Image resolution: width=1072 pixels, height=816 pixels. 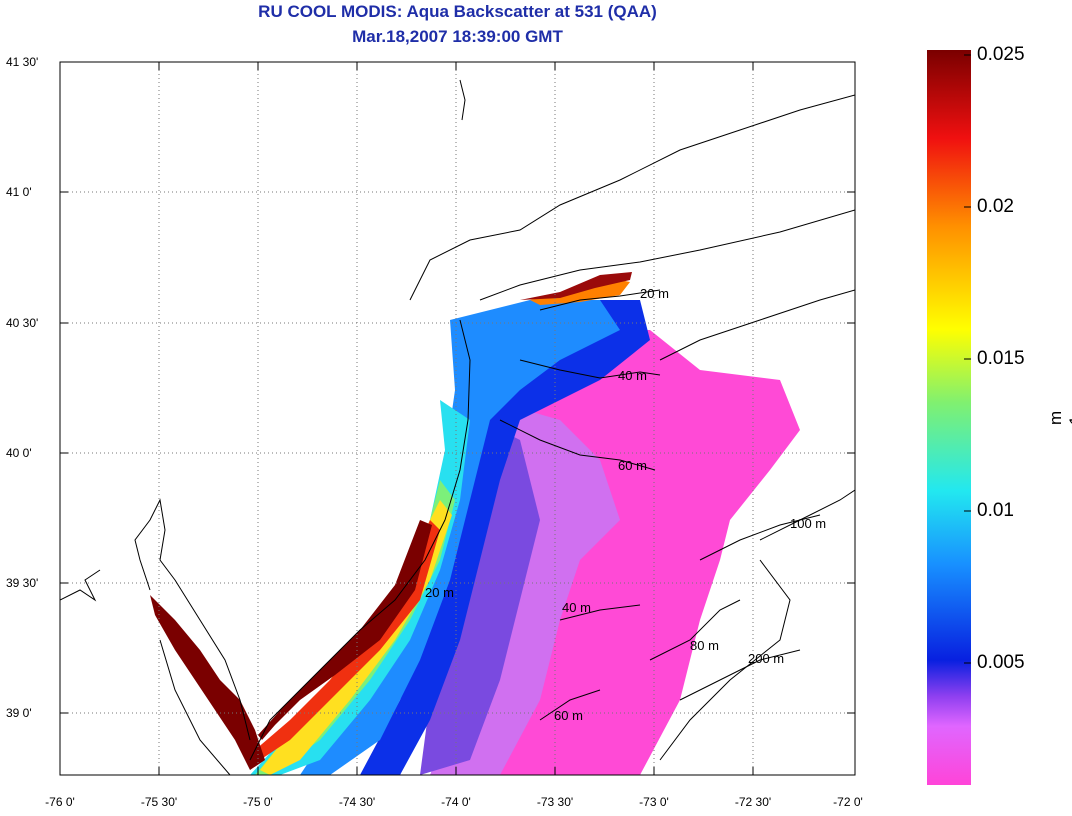 I want to click on y-tick-label: 41 0', so click(x=19, y=192).